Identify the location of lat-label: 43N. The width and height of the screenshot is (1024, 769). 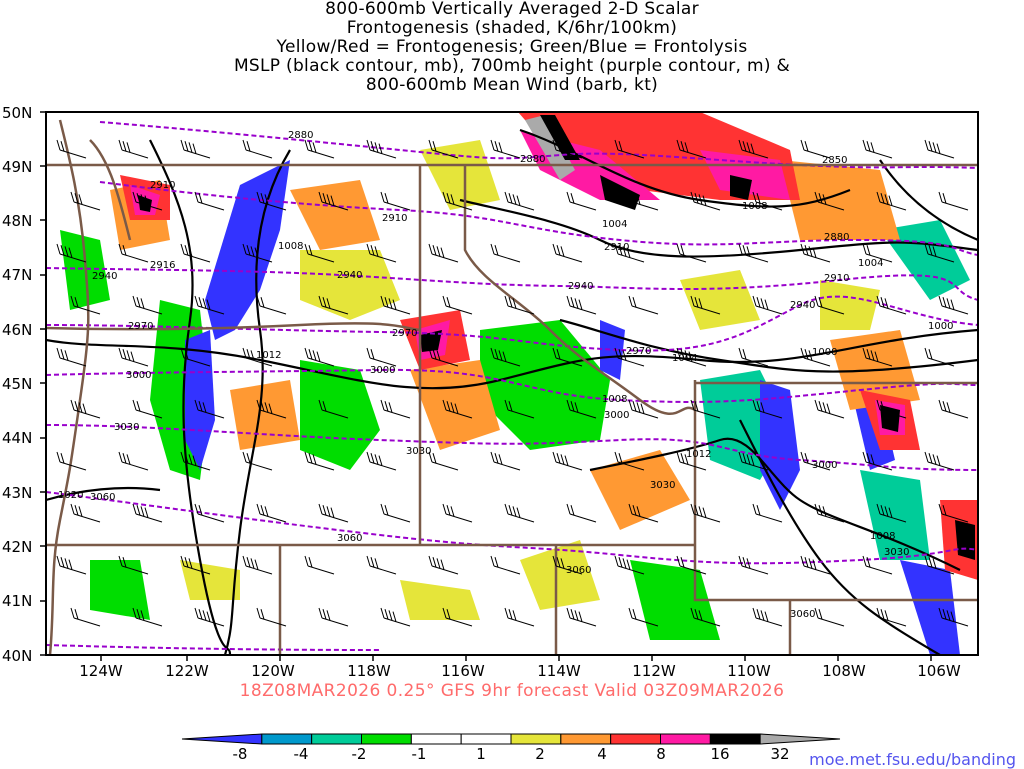
(17, 493).